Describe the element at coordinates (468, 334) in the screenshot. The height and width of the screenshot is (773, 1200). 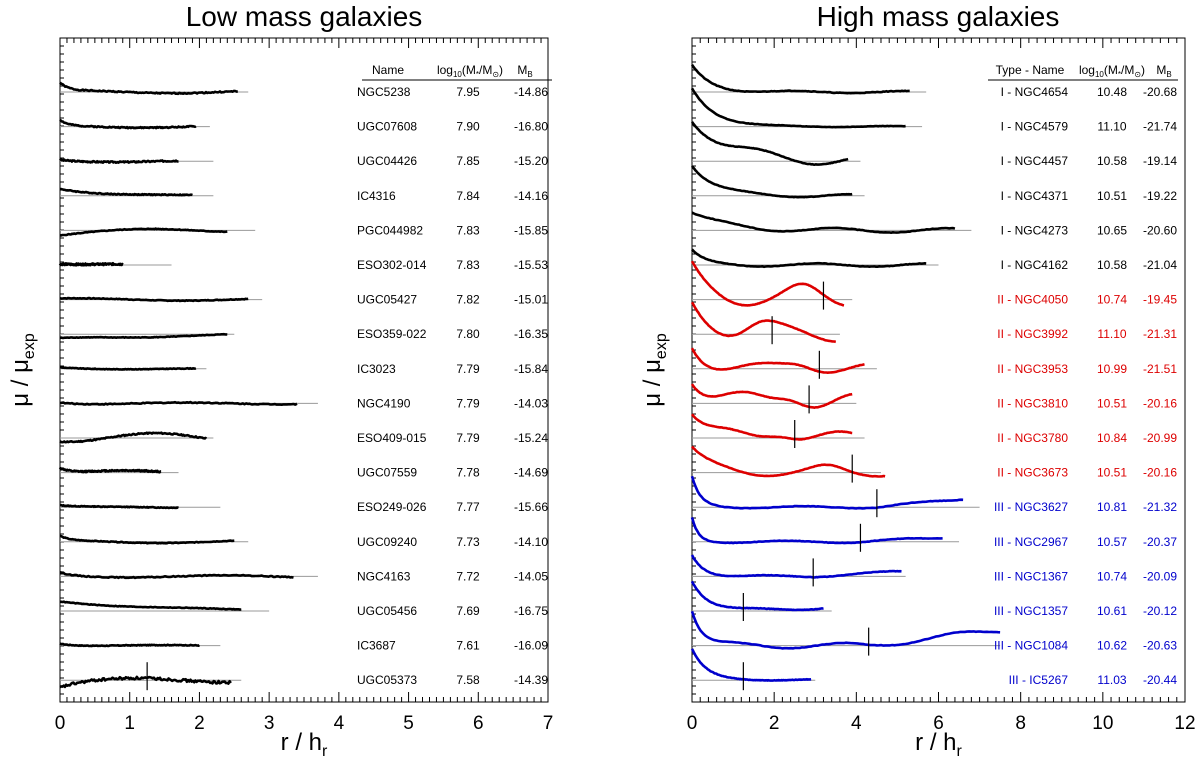
I see `row-logm: 7.80` at that location.